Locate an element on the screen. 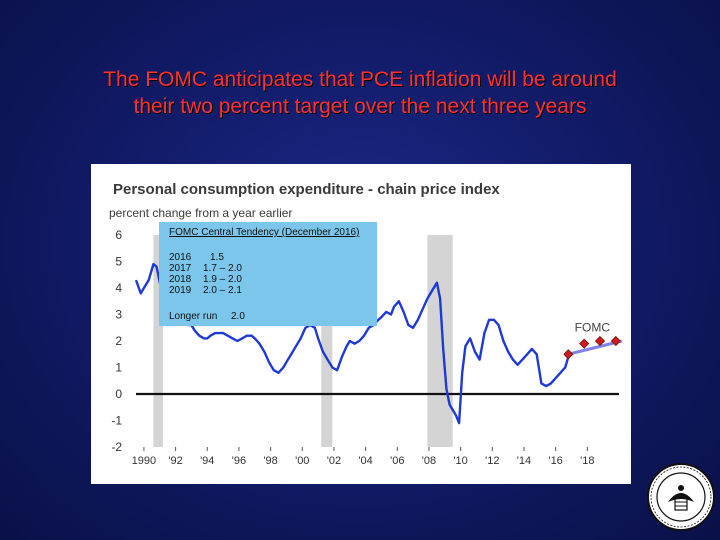 The height and width of the screenshot is (540, 720). legend-row: 2016 1.5 is located at coordinates (196, 257).